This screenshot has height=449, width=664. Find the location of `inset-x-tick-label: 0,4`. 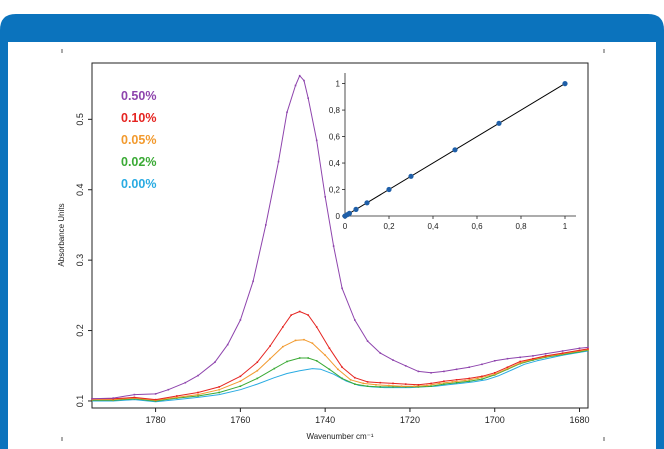

inset-x-tick-label: 0,4 is located at coordinates (433, 226).